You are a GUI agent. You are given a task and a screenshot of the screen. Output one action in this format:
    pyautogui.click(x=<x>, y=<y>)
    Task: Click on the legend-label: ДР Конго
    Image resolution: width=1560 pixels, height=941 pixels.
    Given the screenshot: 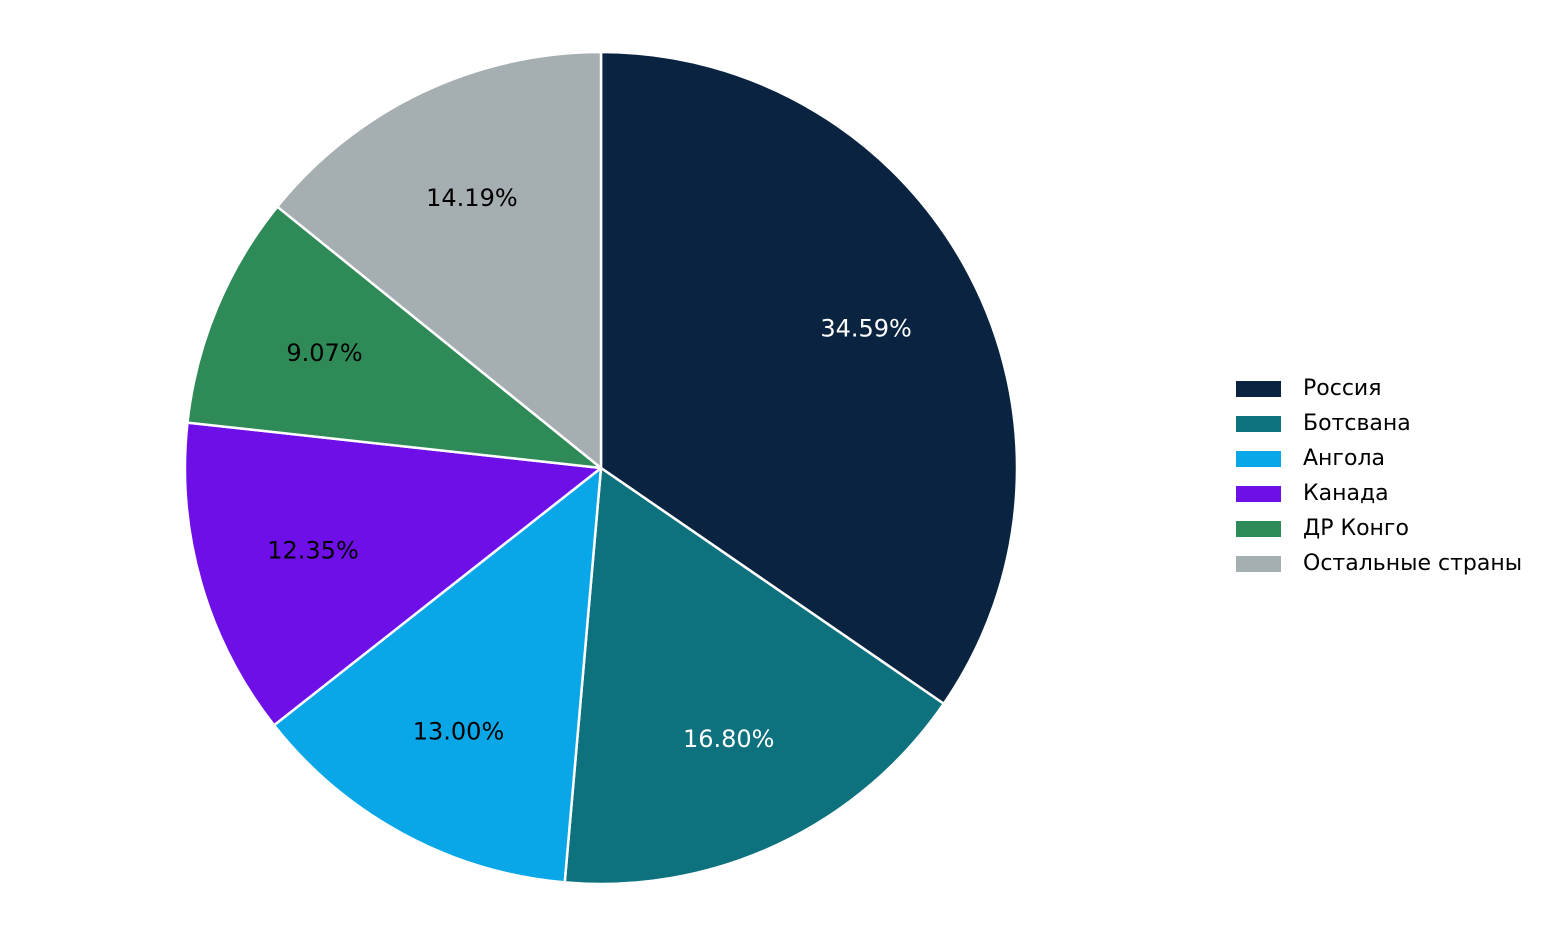 What is the action you would take?
    pyautogui.click(x=1356, y=528)
    